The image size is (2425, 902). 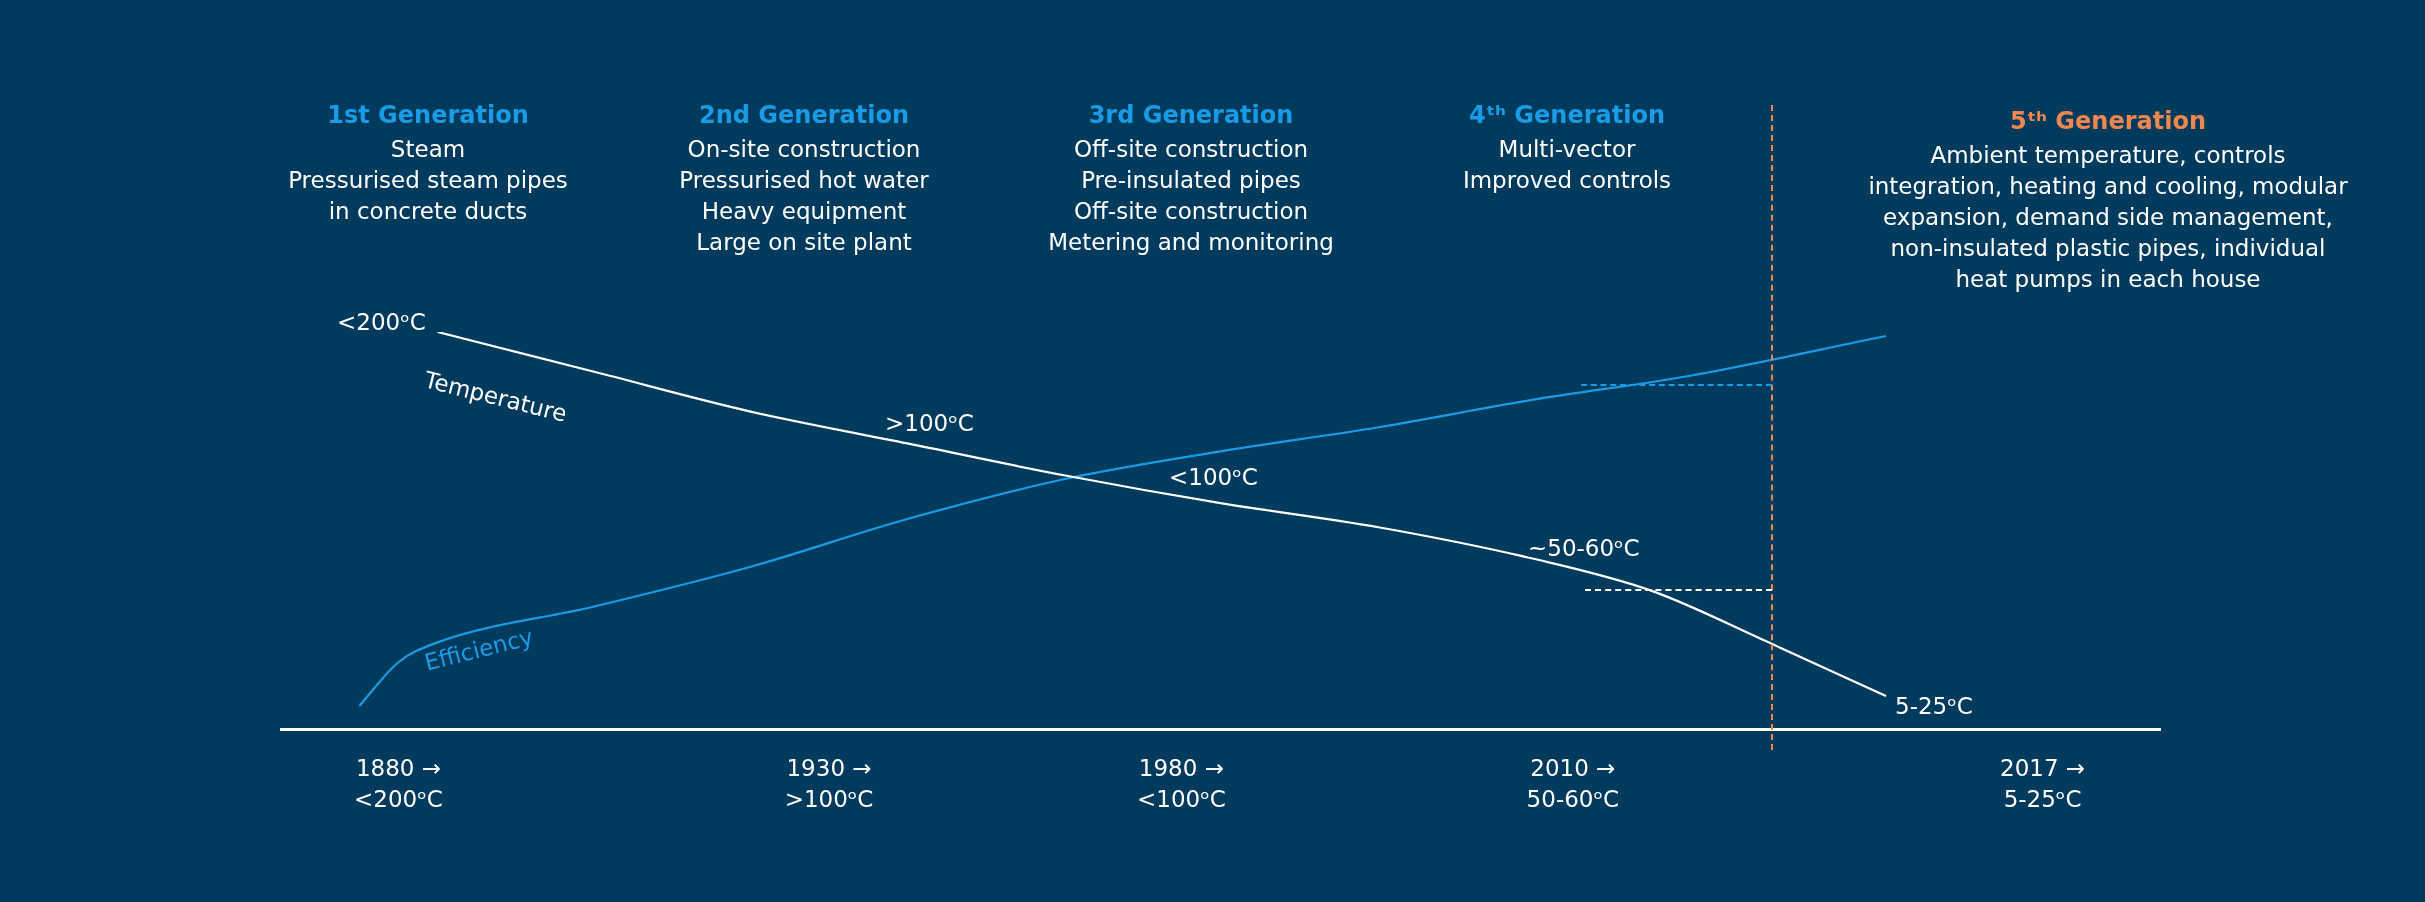 I want to click on text: Steam Pressurised steam pipes in concrete ducts, so click(x=428, y=180).